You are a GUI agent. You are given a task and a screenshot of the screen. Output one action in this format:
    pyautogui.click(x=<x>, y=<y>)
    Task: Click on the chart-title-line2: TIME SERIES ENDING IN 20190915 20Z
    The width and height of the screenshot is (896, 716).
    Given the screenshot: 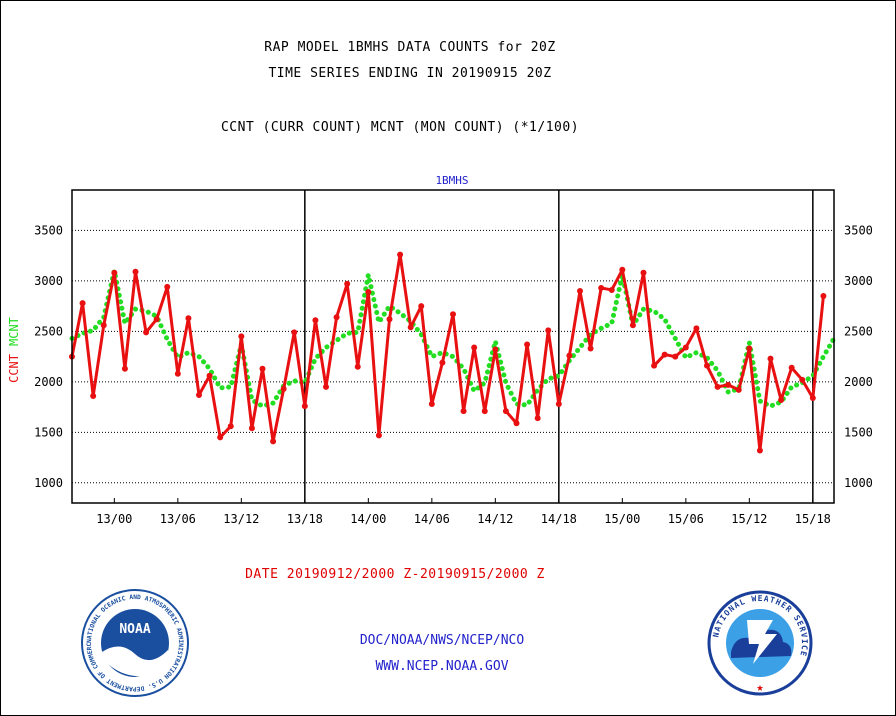 What is the action you would take?
    pyautogui.click(x=410, y=73)
    